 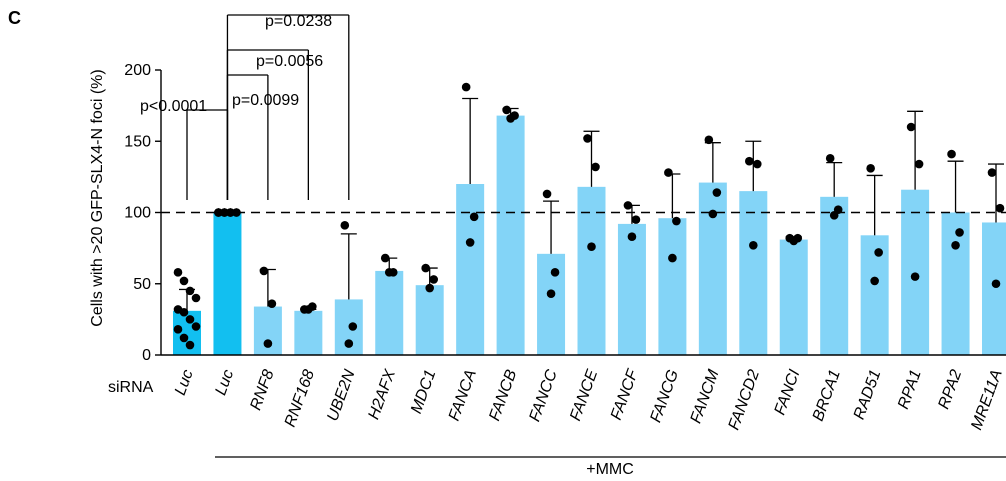 What do you see at coordinates (137, 213) in the screenshot?
I see `y-tick-label: 100` at bounding box center [137, 213].